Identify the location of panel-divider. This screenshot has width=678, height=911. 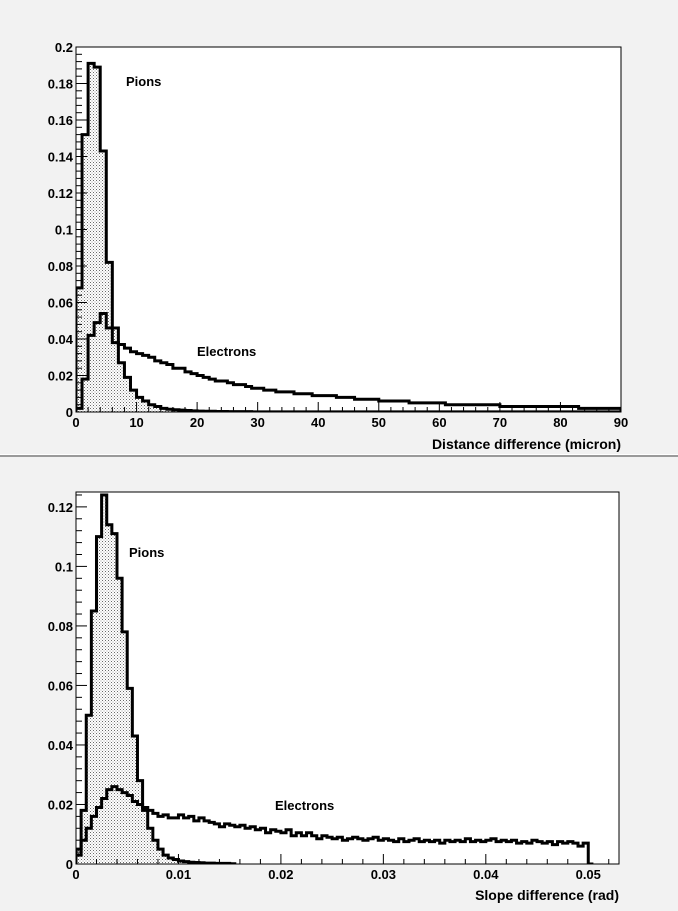
(339, 456).